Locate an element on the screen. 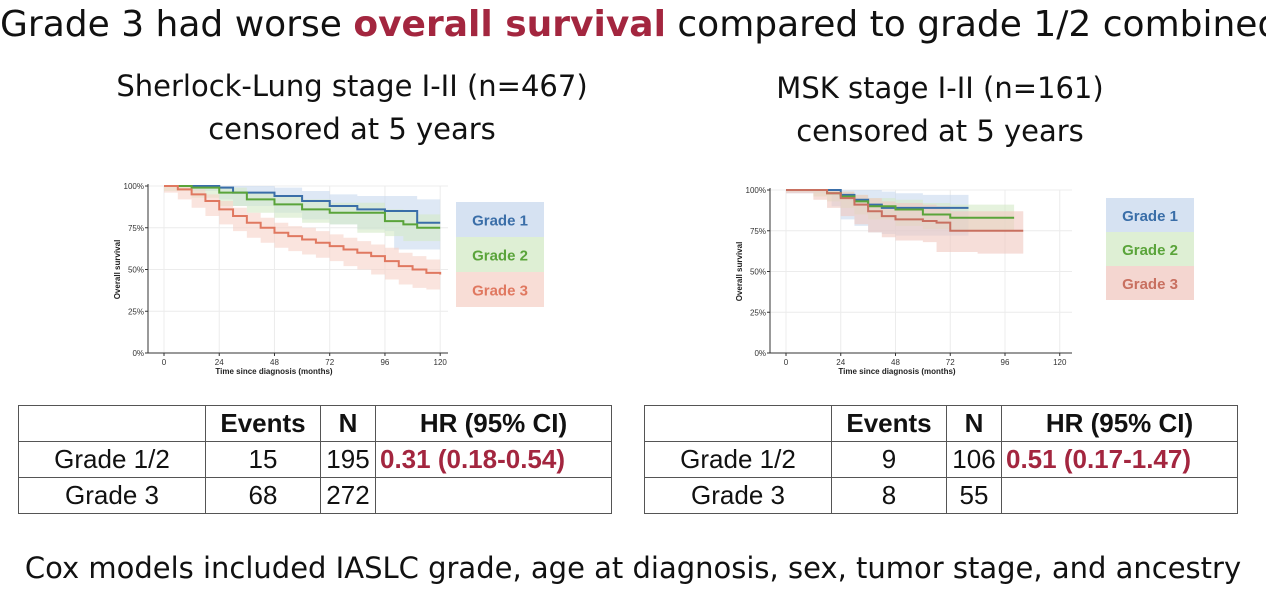 This screenshot has height=595, width=1266. events-cell: 8 is located at coordinates (889, 495).